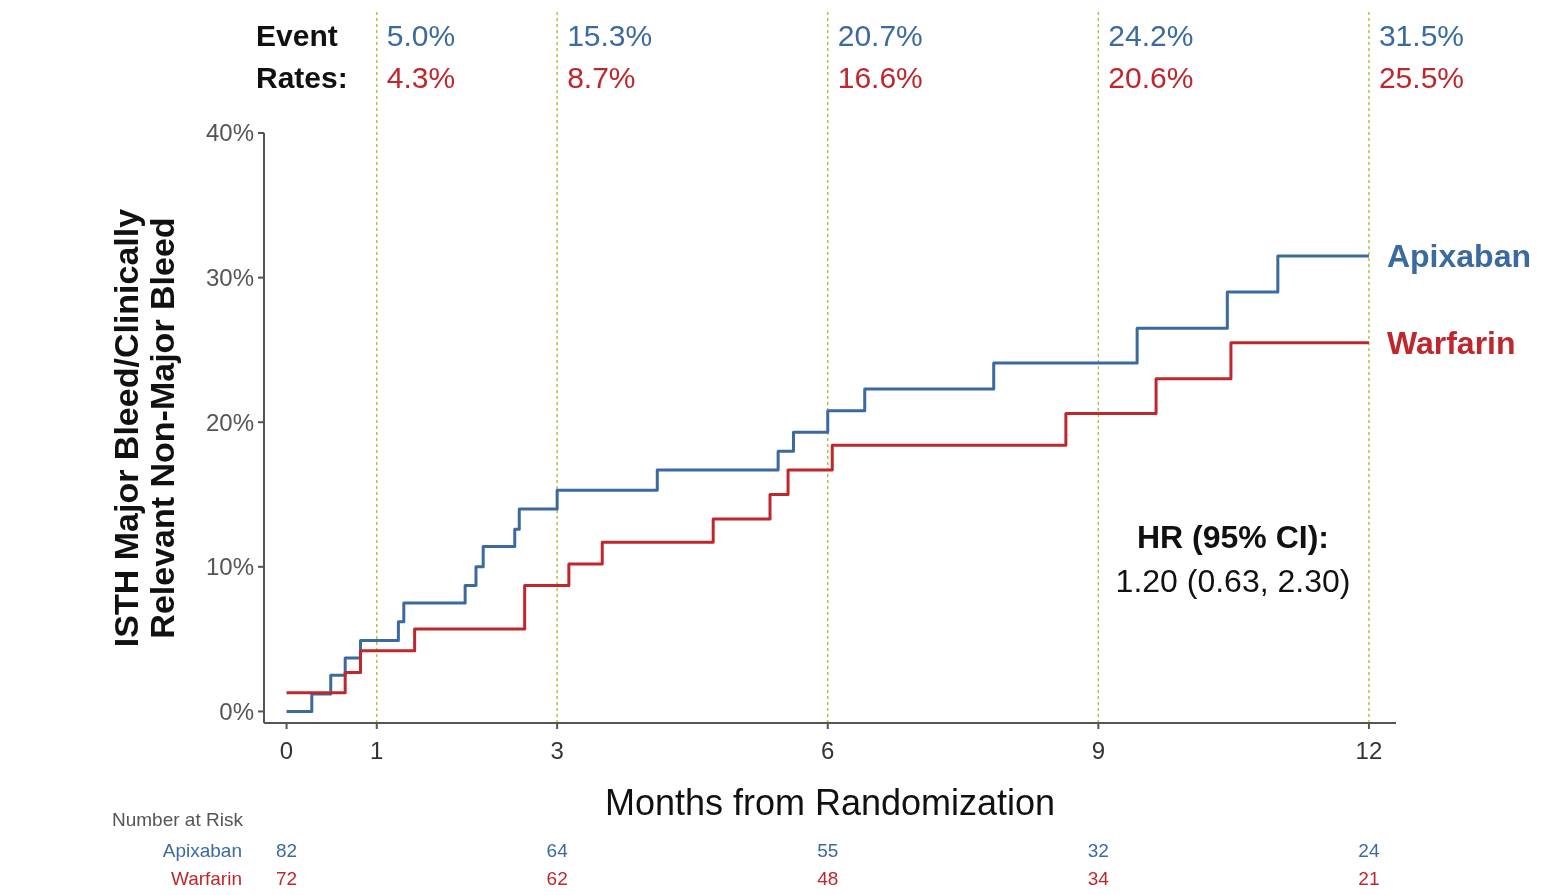  What do you see at coordinates (229, 278) in the screenshot?
I see `y-tick-label: 30%` at bounding box center [229, 278].